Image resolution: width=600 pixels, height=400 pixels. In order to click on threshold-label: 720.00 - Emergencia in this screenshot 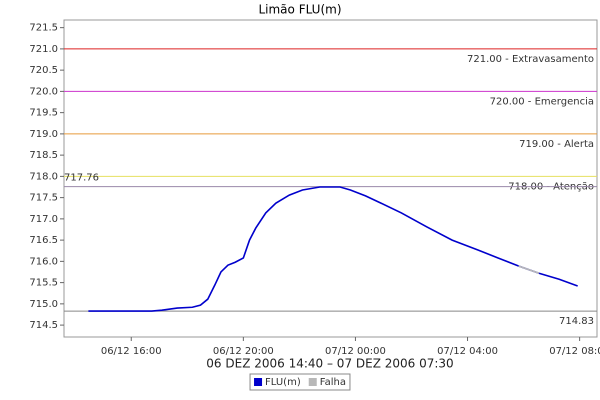, I will do `click(542, 101)`.